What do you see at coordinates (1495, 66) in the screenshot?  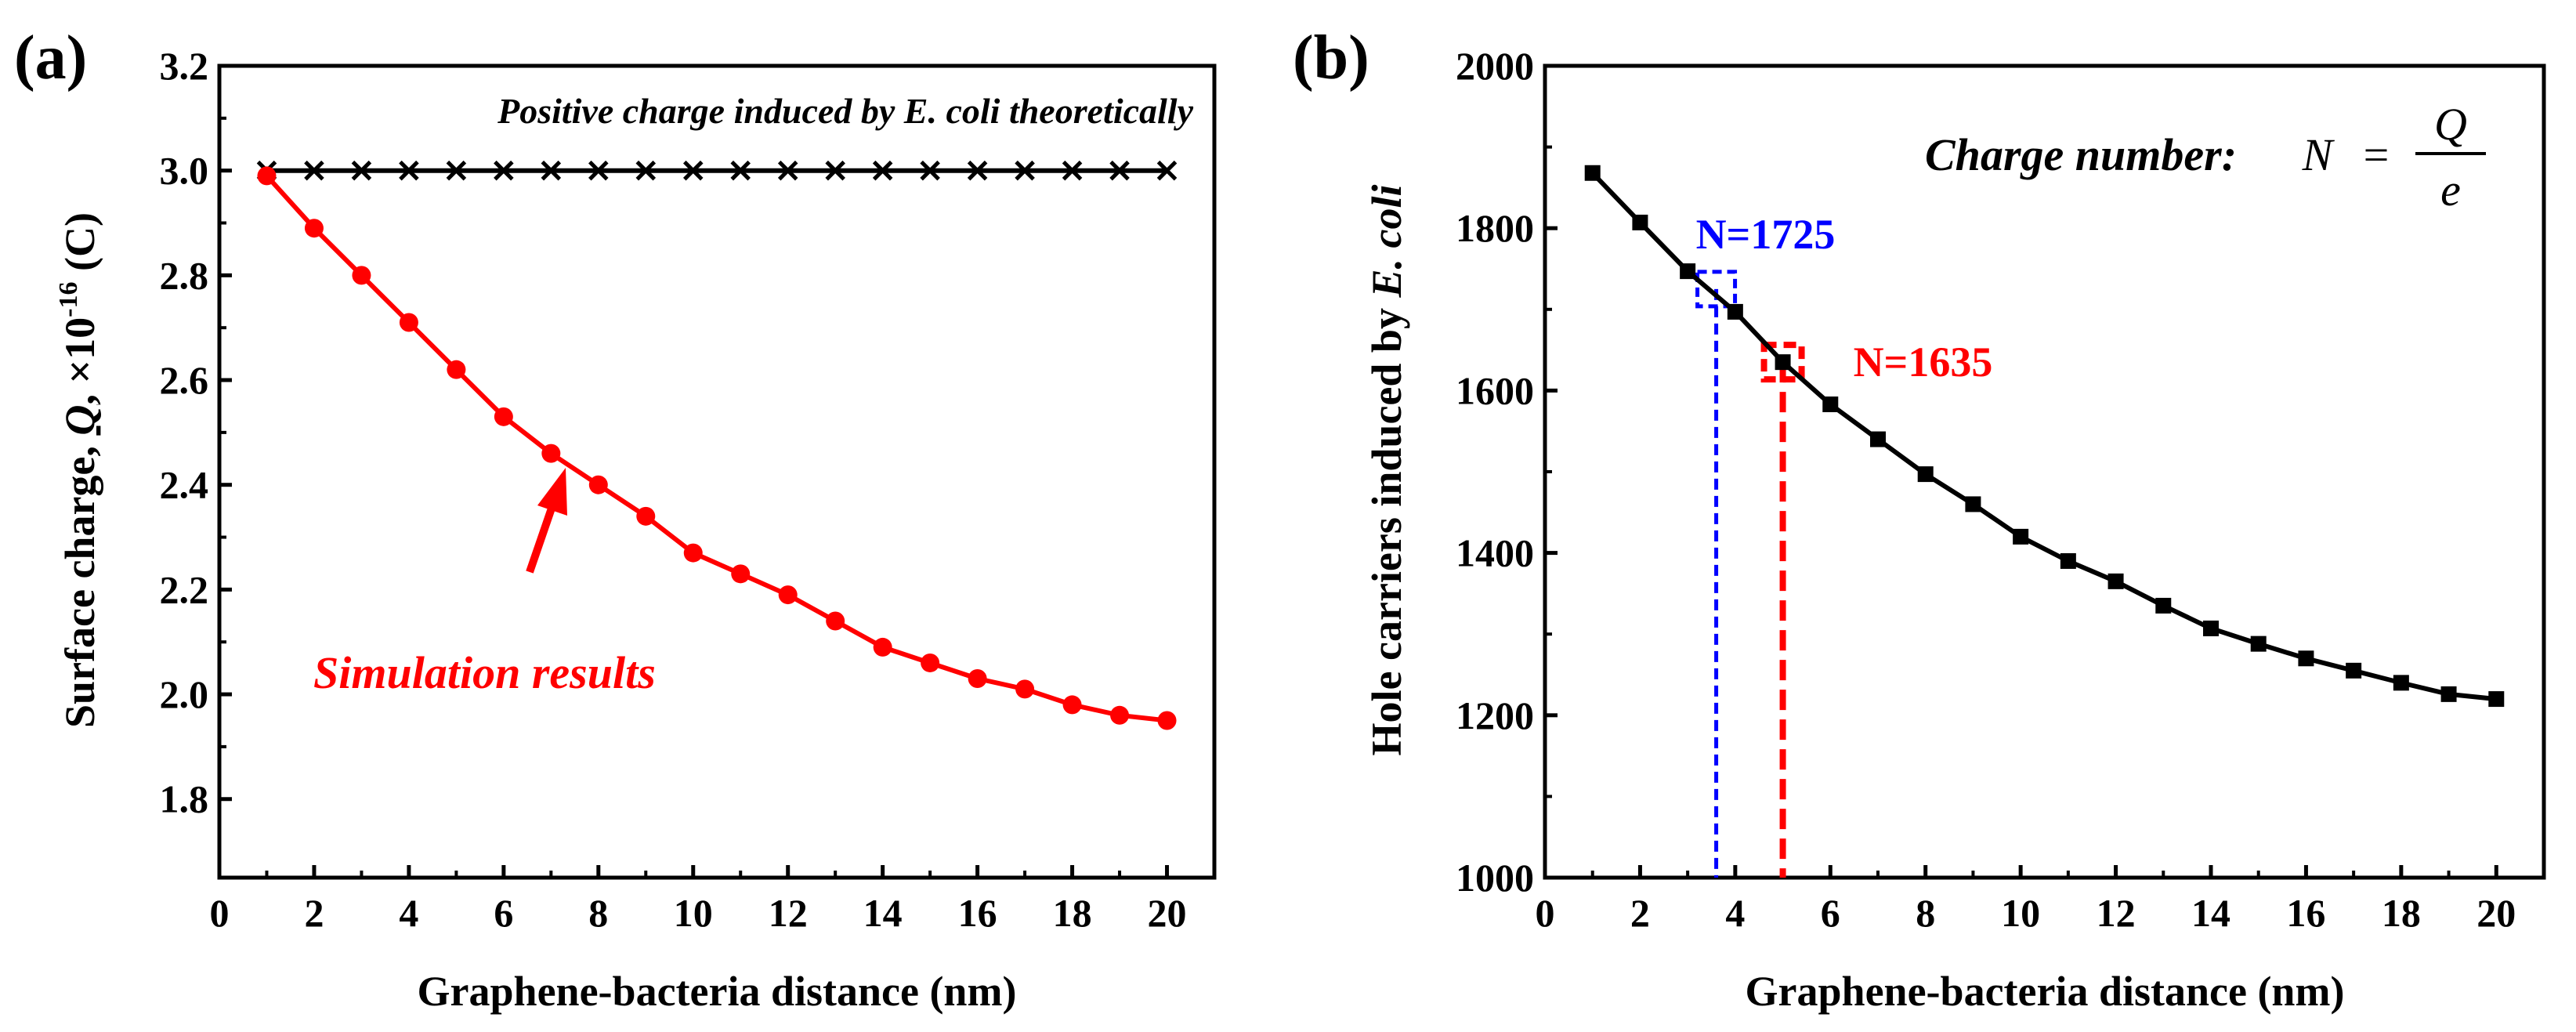 I see `y-tick-label: 2000` at bounding box center [1495, 66].